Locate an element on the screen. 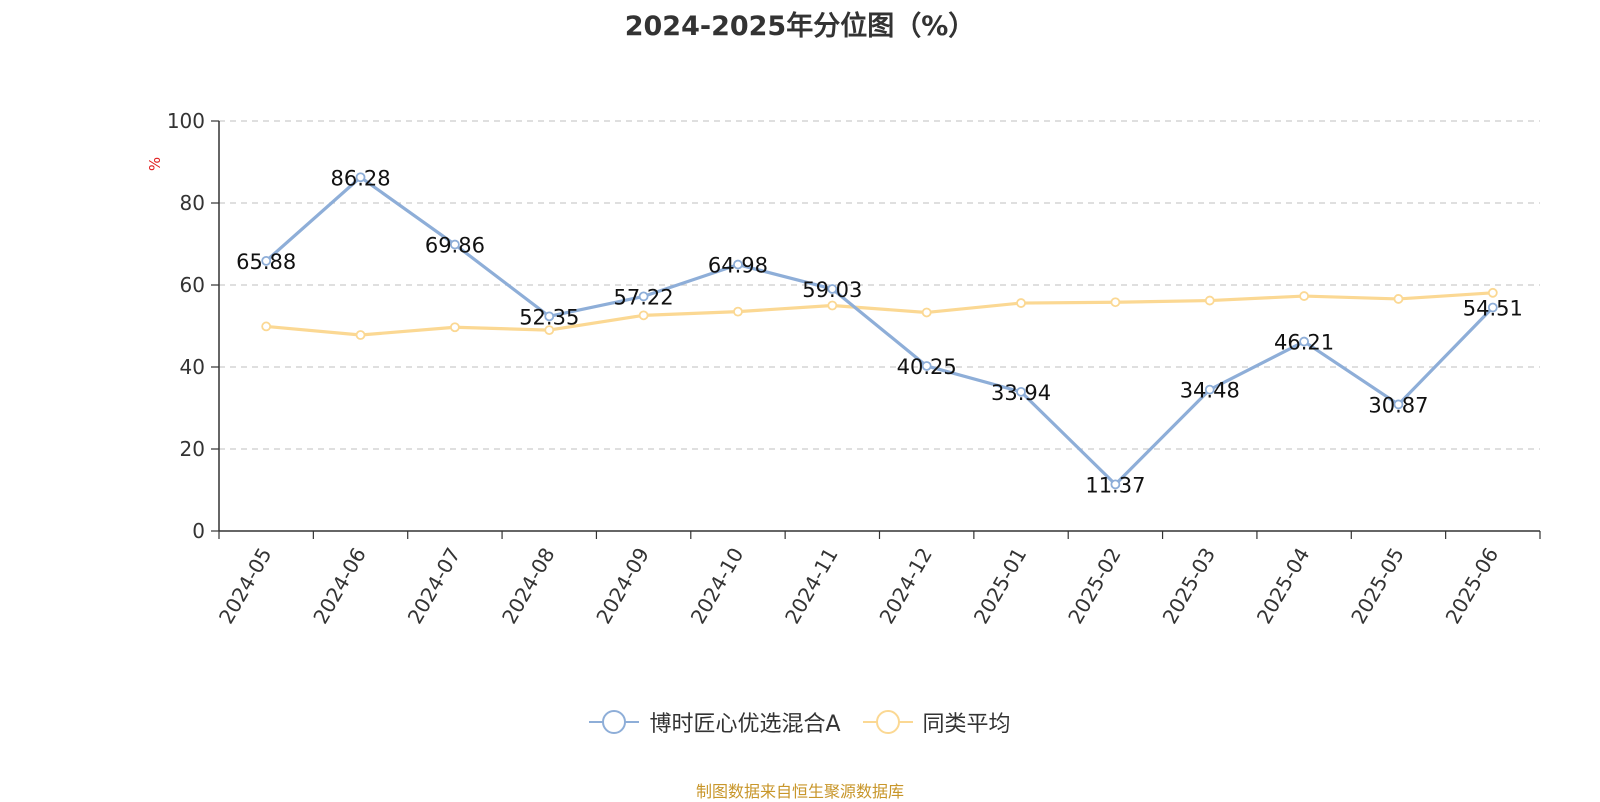 The height and width of the screenshot is (802, 1600). data-label: 33.94 is located at coordinates (1021, 393).